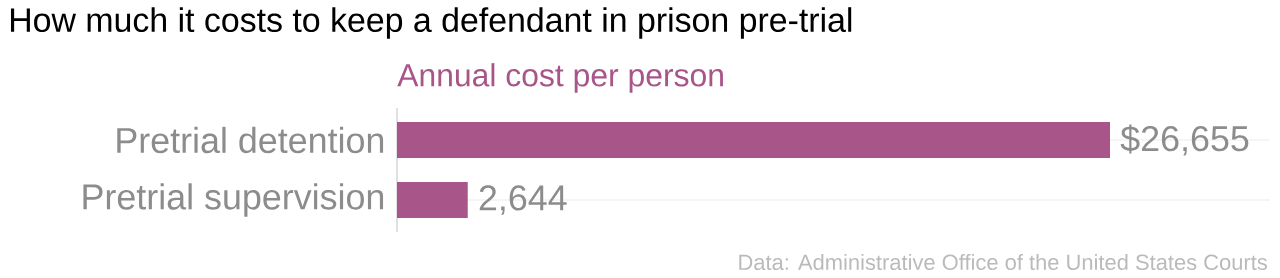  Describe the element at coordinates (560, 78) in the screenshot. I see `chart-subtitle: Annual cost per person` at that location.